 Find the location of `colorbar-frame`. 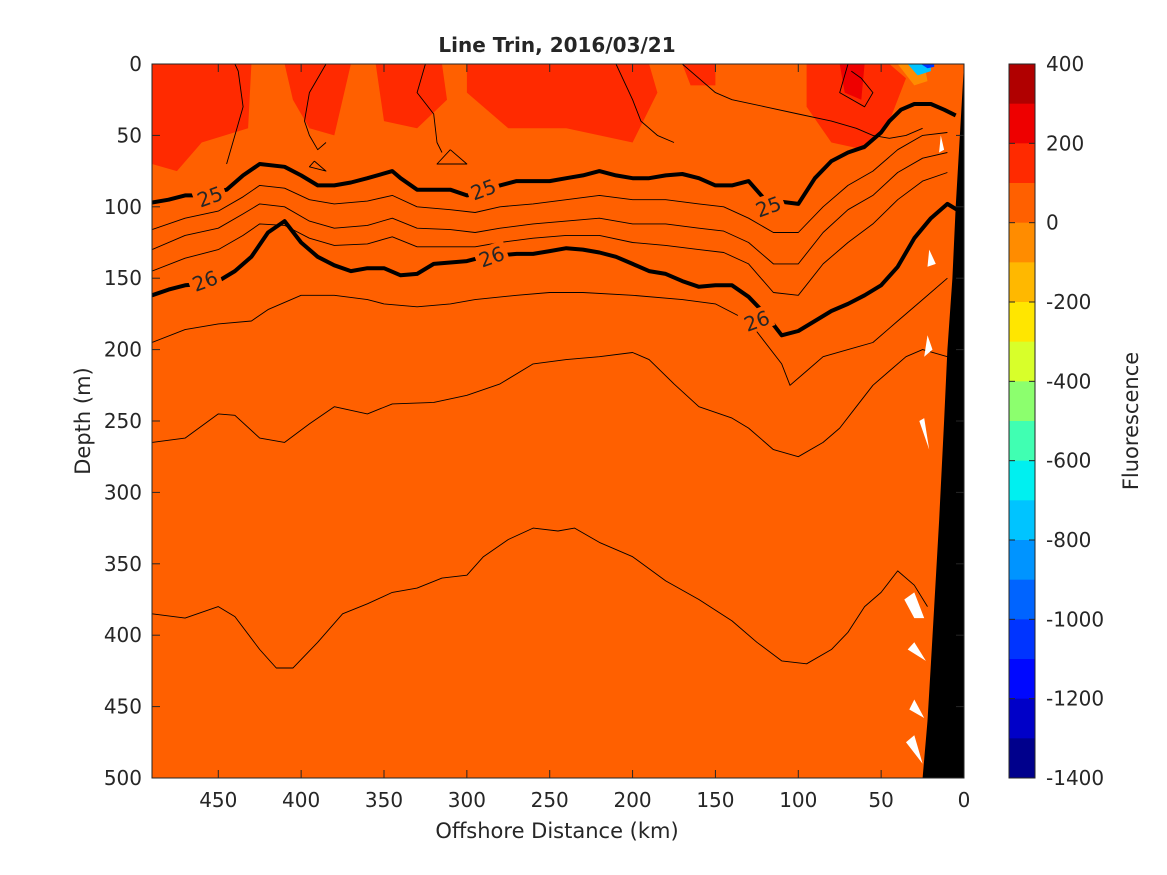

colorbar-frame is located at coordinates (1022, 421).